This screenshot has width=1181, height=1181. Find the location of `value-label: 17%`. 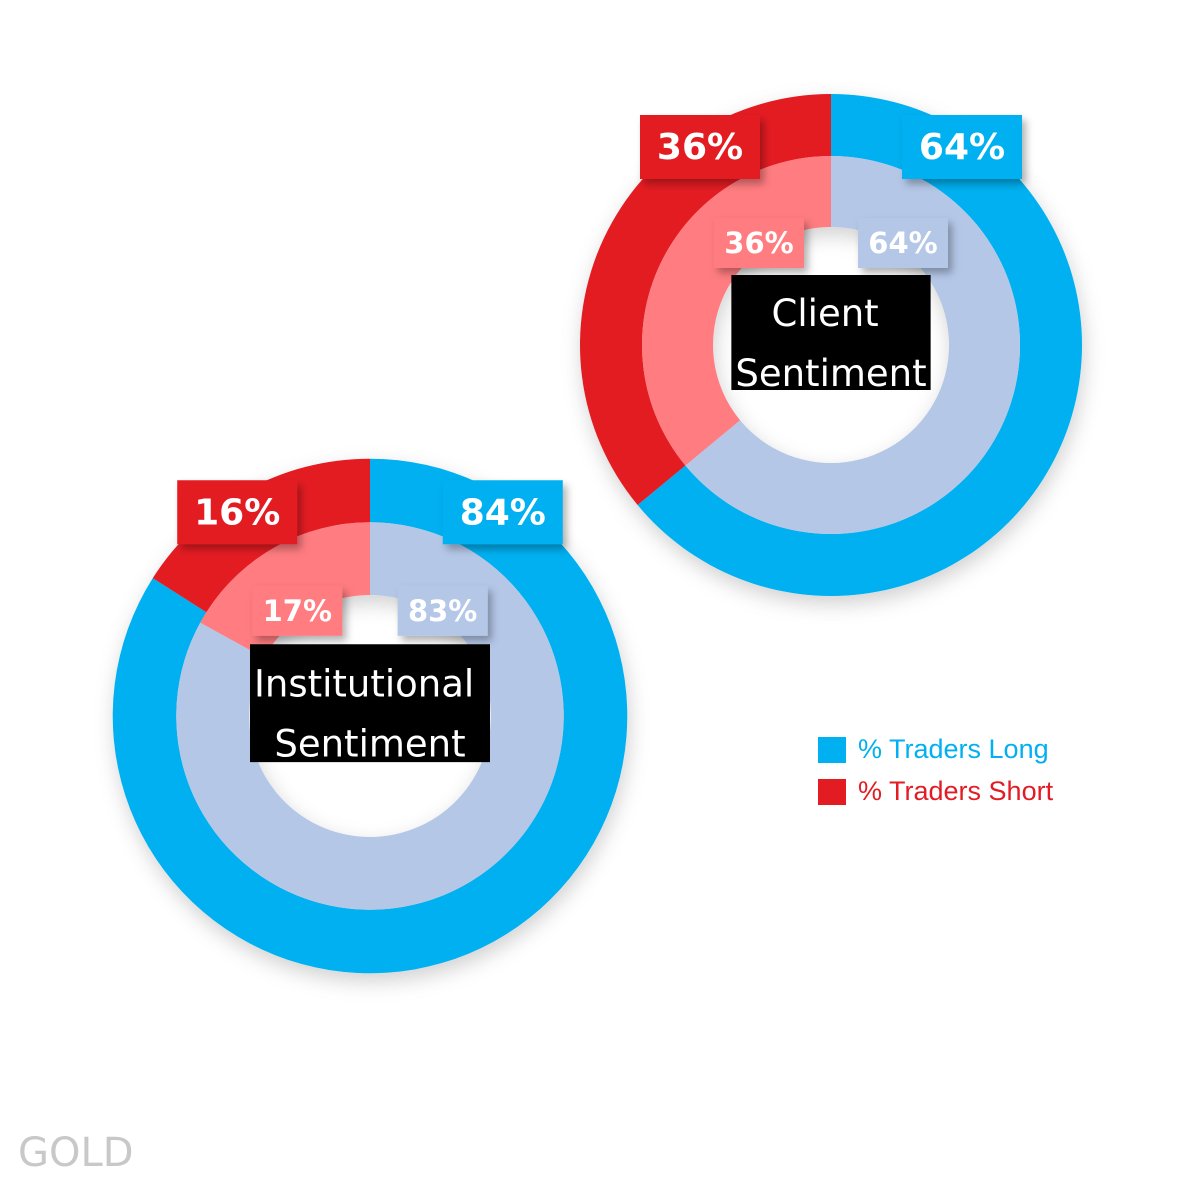

value-label: 17% is located at coordinates (297, 611).